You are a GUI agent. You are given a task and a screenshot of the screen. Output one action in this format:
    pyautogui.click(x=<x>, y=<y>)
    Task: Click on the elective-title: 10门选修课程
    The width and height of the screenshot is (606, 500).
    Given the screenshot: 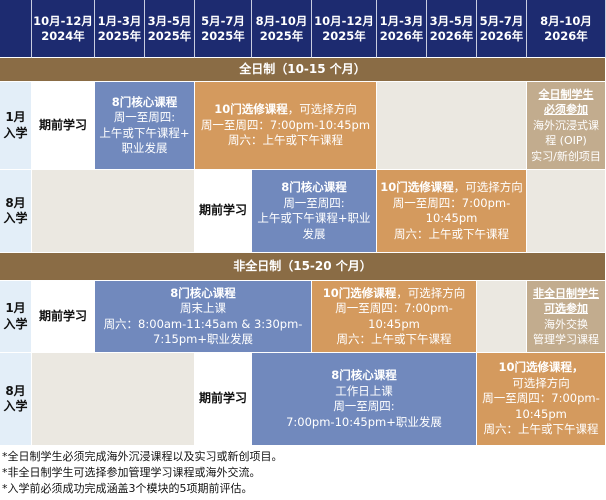 What is the action you would take?
    pyautogui.click(x=251, y=109)
    